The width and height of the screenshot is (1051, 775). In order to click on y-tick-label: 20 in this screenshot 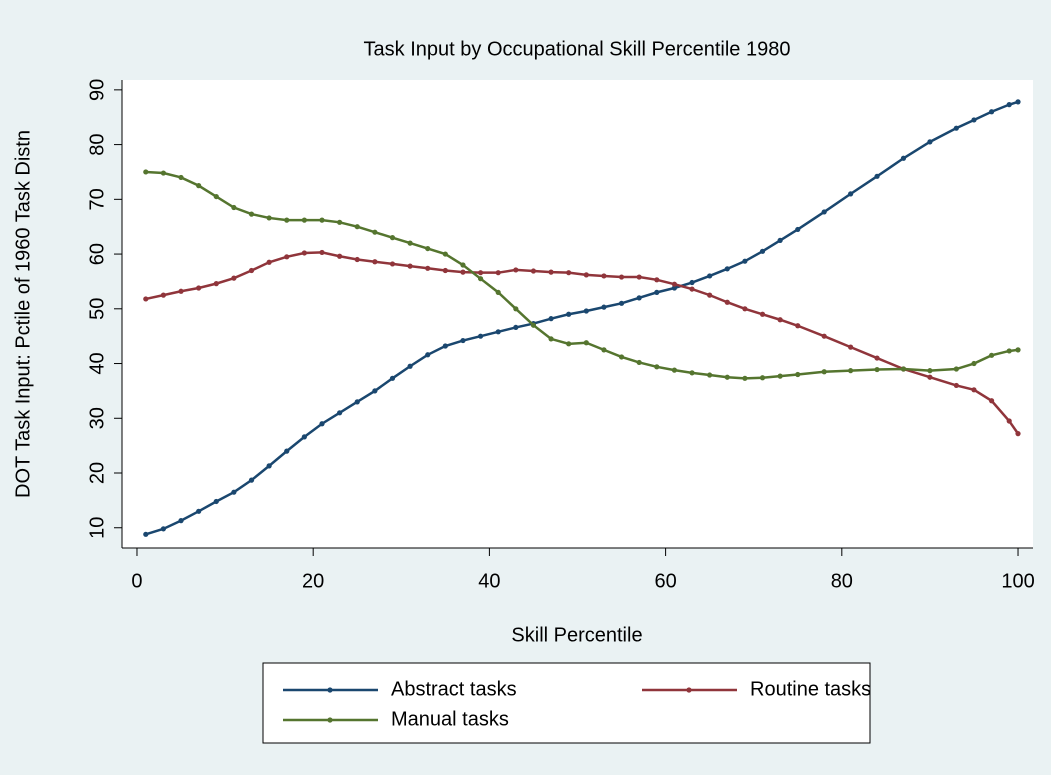, I will do `click(97, 473)`.